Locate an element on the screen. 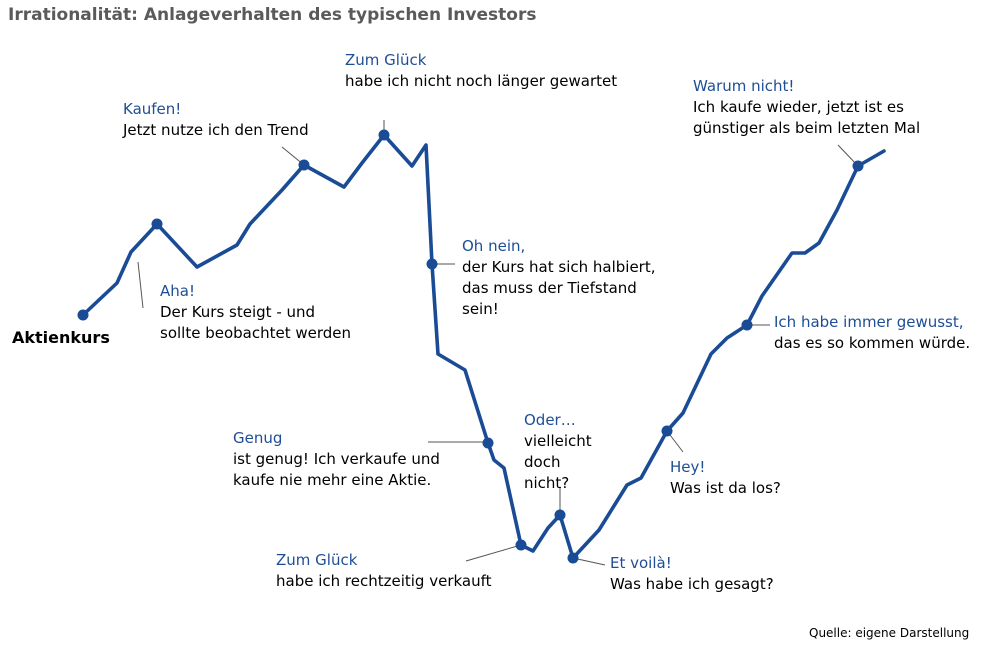 The height and width of the screenshot is (645, 1000). annotation-oder: Oder… vielleicht doch nicht? is located at coordinates (558, 452).